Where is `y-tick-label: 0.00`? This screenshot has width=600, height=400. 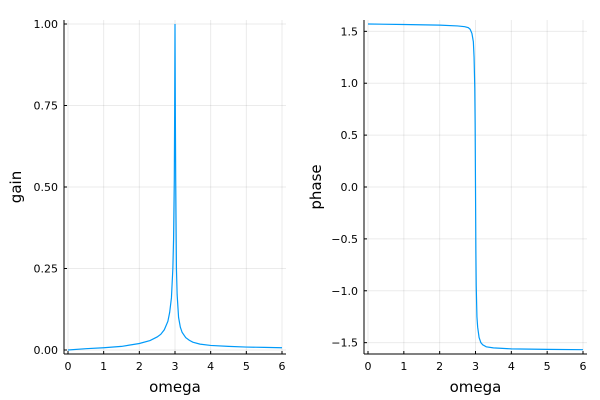
y-tick-label: 0.00 is located at coordinates (46, 350).